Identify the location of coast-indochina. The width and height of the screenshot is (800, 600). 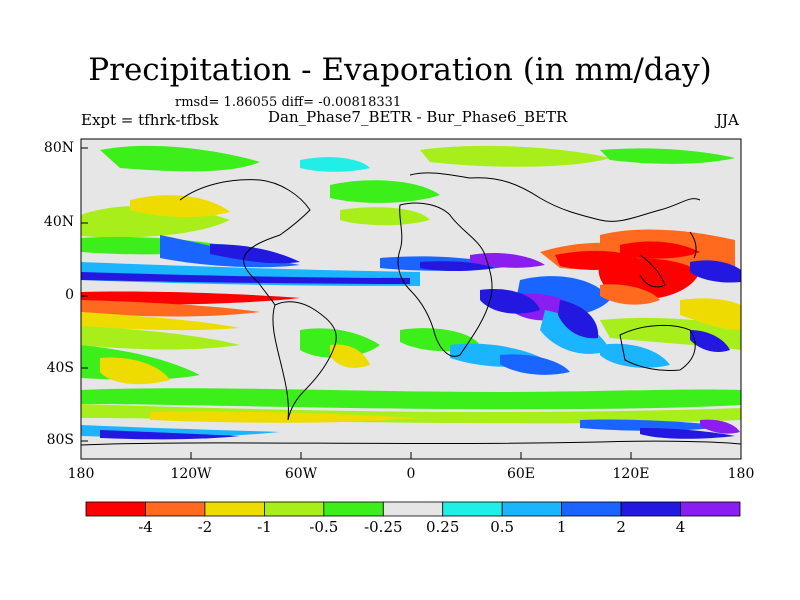
(652, 271).